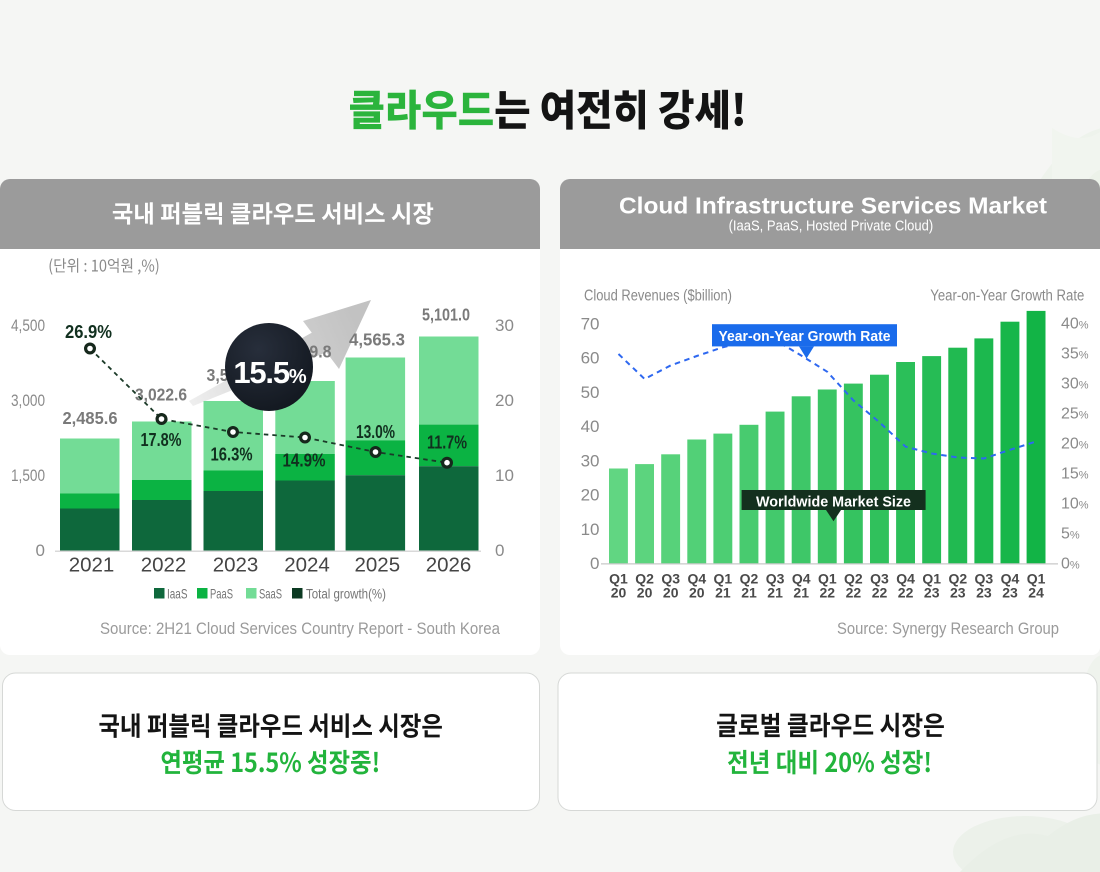 This screenshot has width=1100, height=872. What do you see at coordinates (833, 206) in the screenshot?
I see `svg-text:Cloud Infrastructure Services: Cloud Infrastructure Services Market` at bounding box center [833, 206].